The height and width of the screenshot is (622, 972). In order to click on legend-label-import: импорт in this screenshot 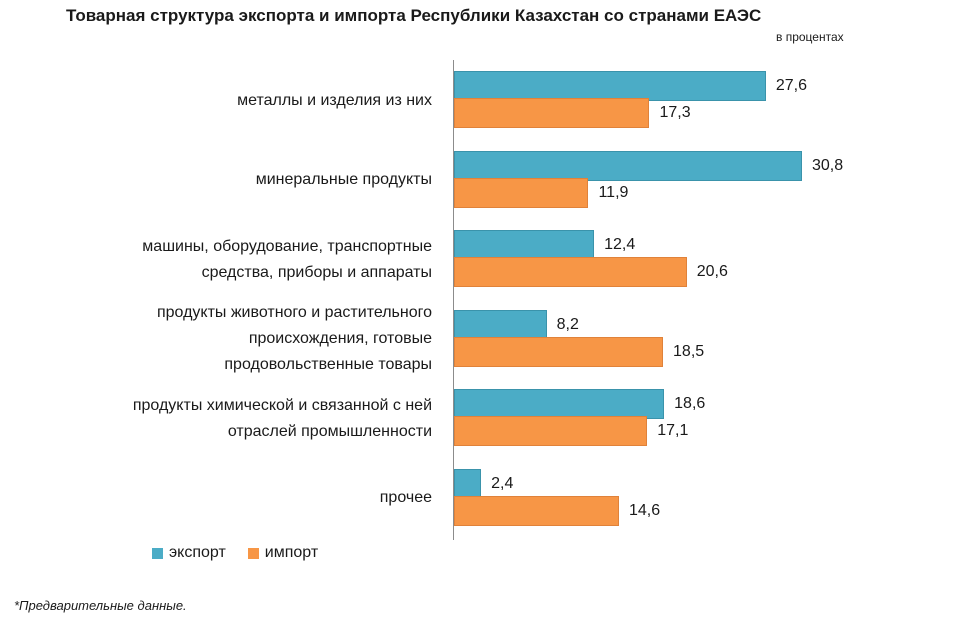, I will do `click(291, 552)`.